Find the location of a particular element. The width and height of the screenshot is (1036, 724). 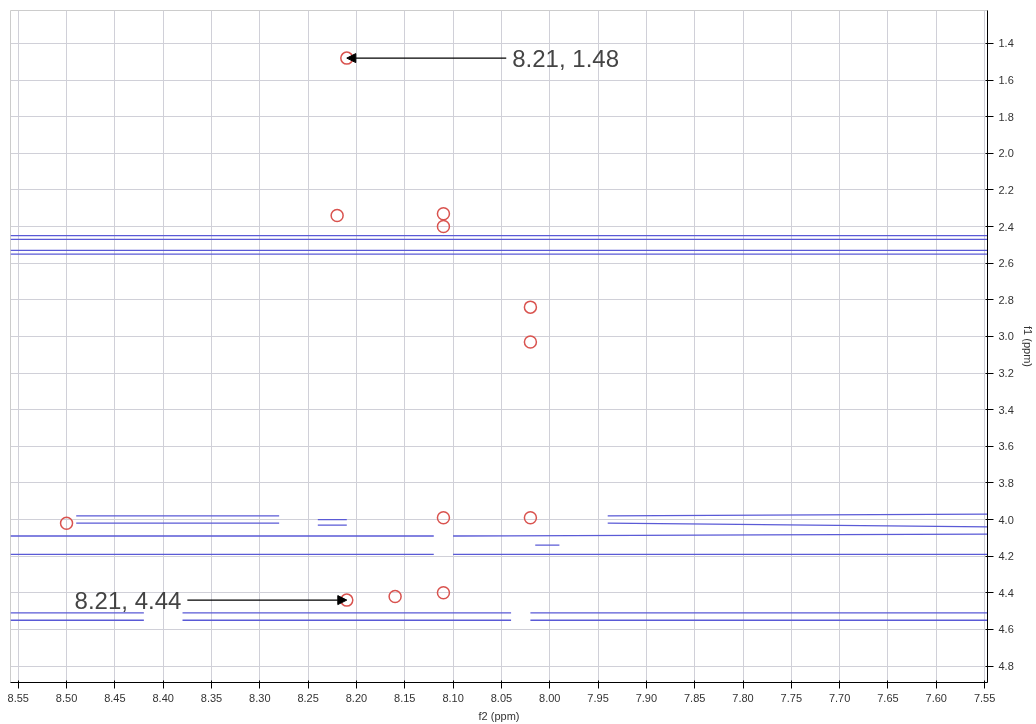

y-tick-label: 2.8 is located at coordinates (1006, 299).